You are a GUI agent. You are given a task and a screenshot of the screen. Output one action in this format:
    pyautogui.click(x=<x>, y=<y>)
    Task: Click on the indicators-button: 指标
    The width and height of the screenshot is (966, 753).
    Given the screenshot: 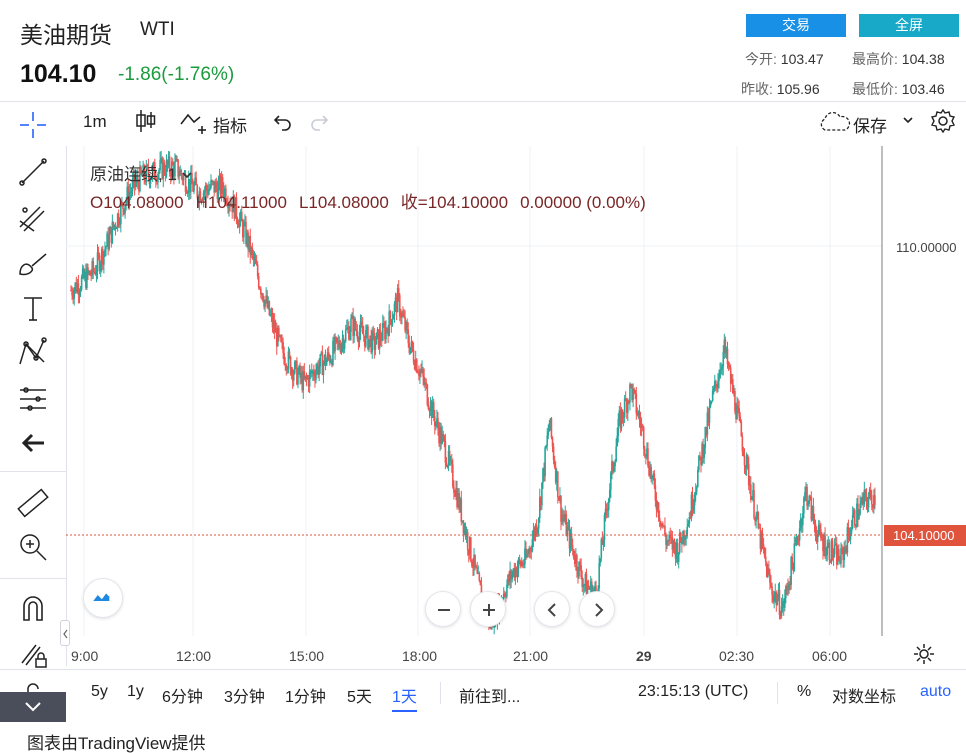 What is the action you would take?
    pyautogui.click(x=230, y=126)
    